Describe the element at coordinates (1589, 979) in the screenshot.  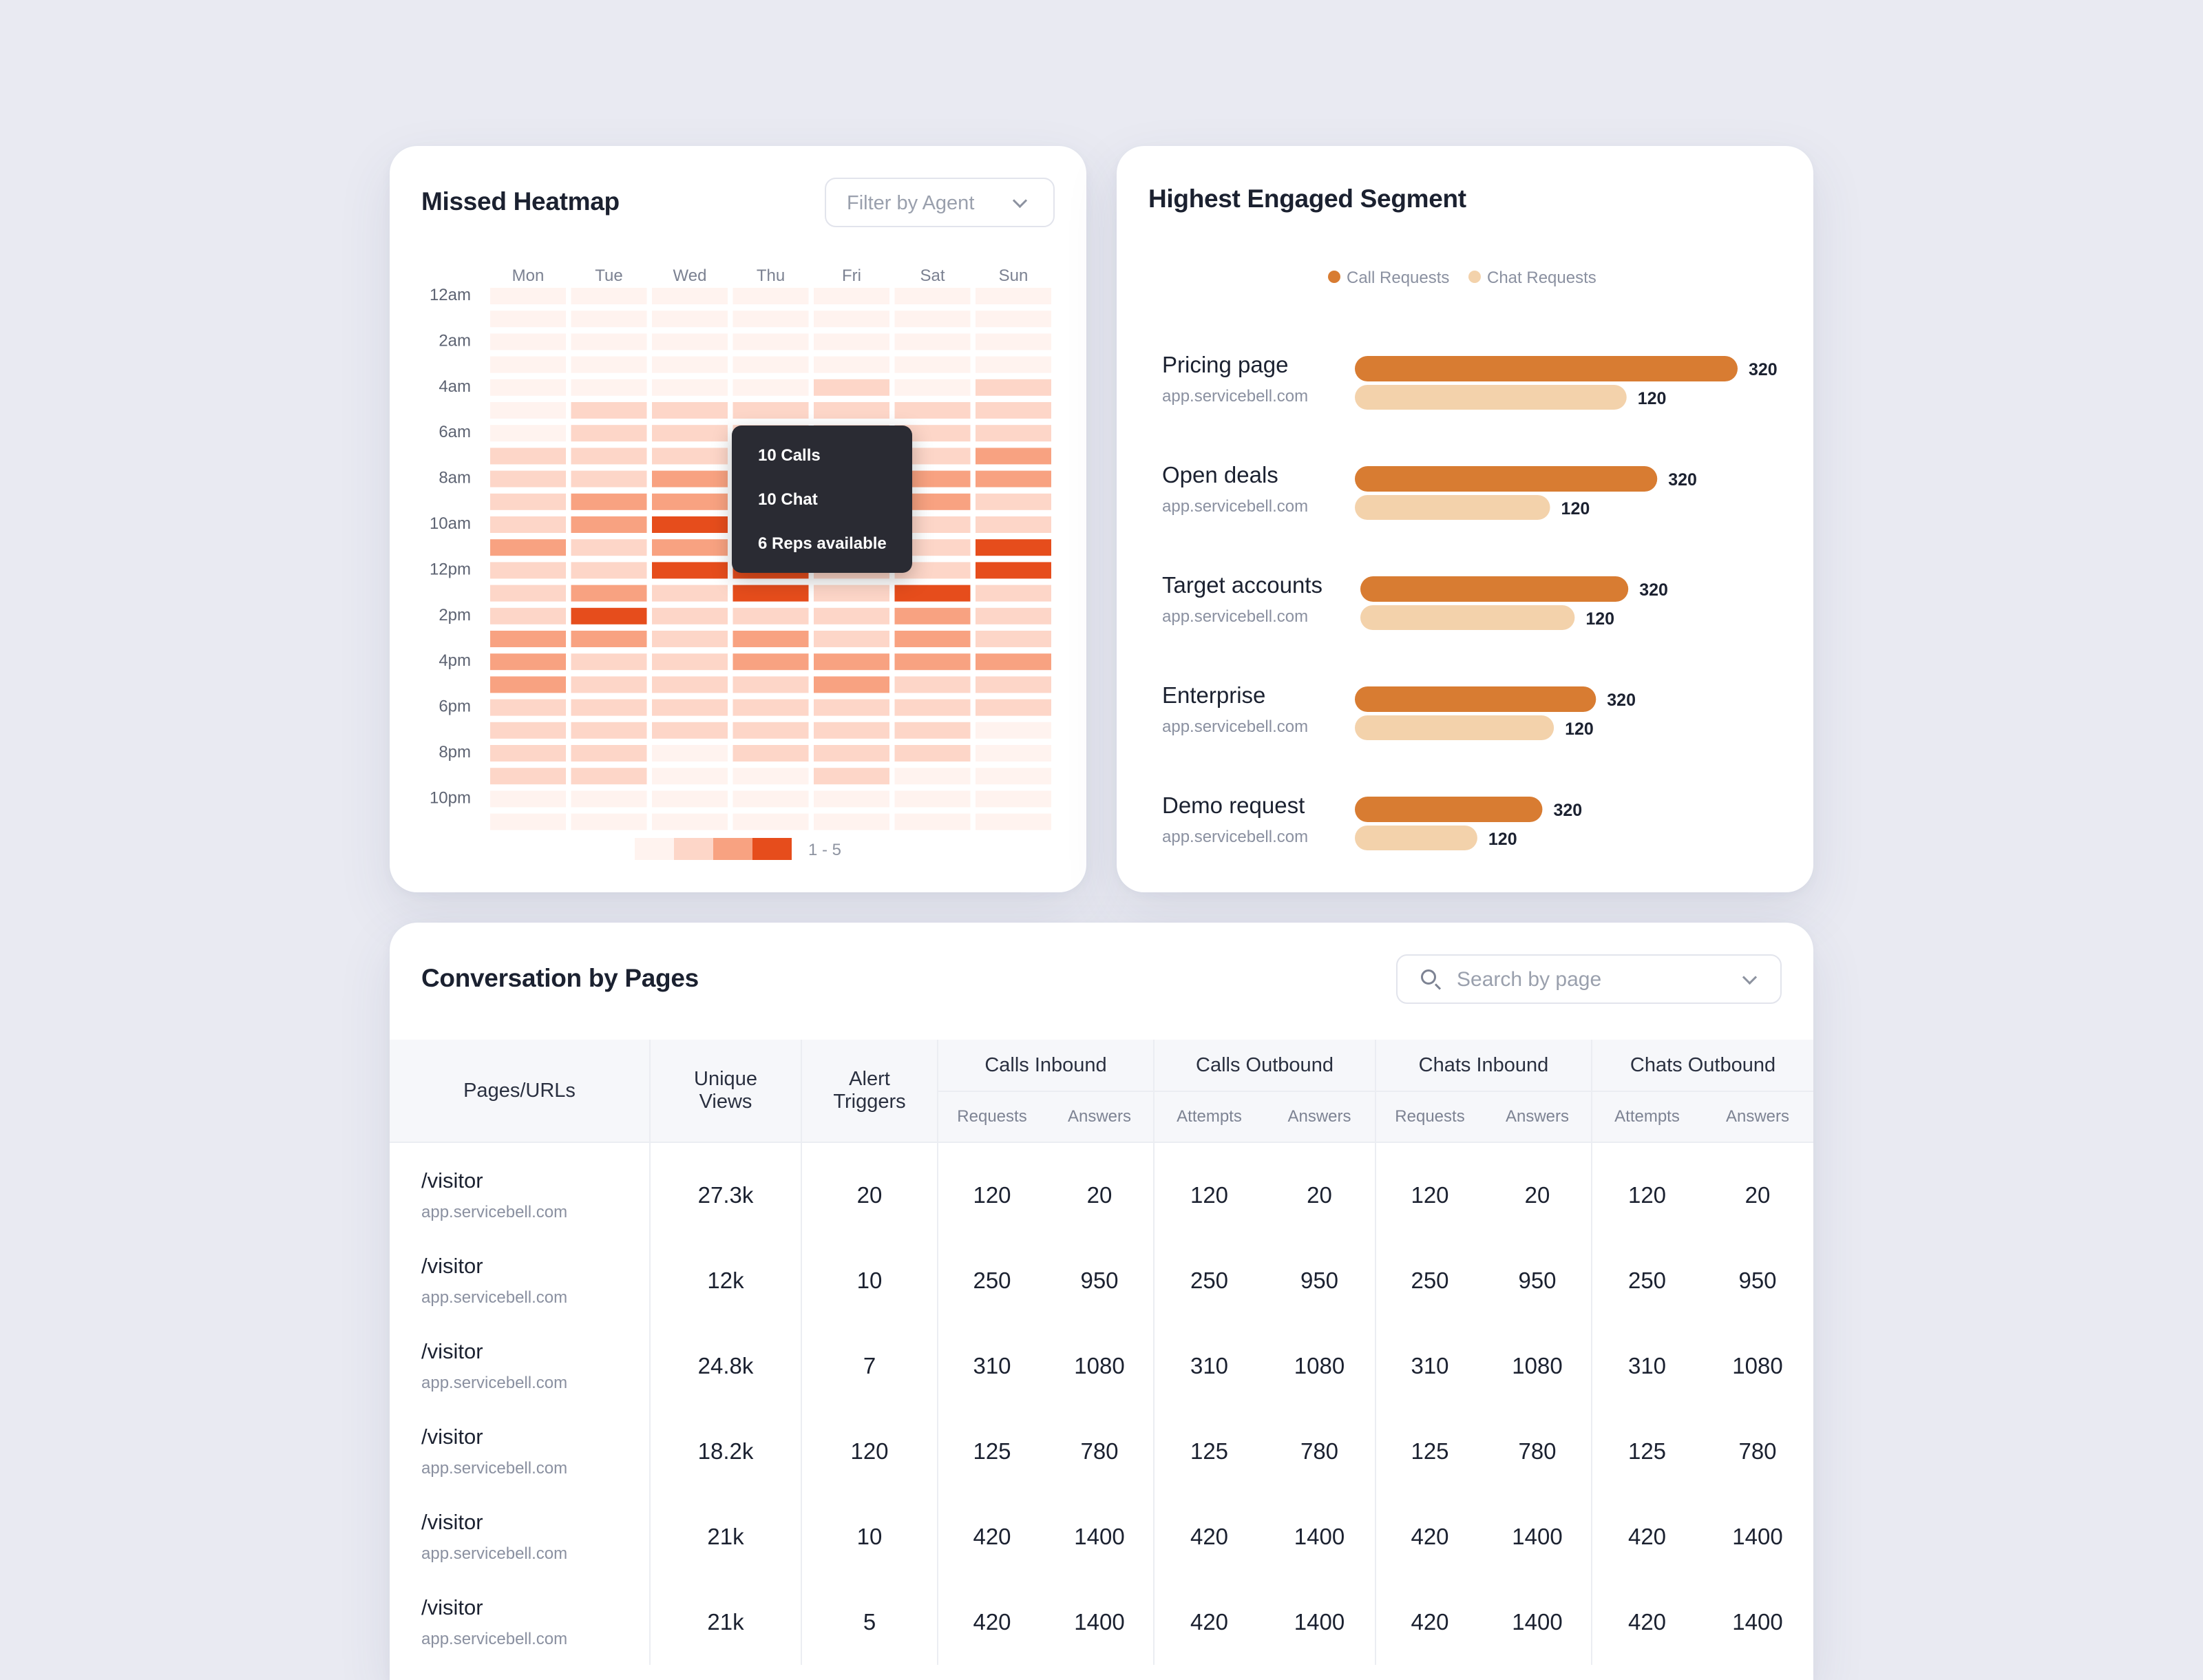
I see `search-by-page-dropdown: Search by page` at that location.